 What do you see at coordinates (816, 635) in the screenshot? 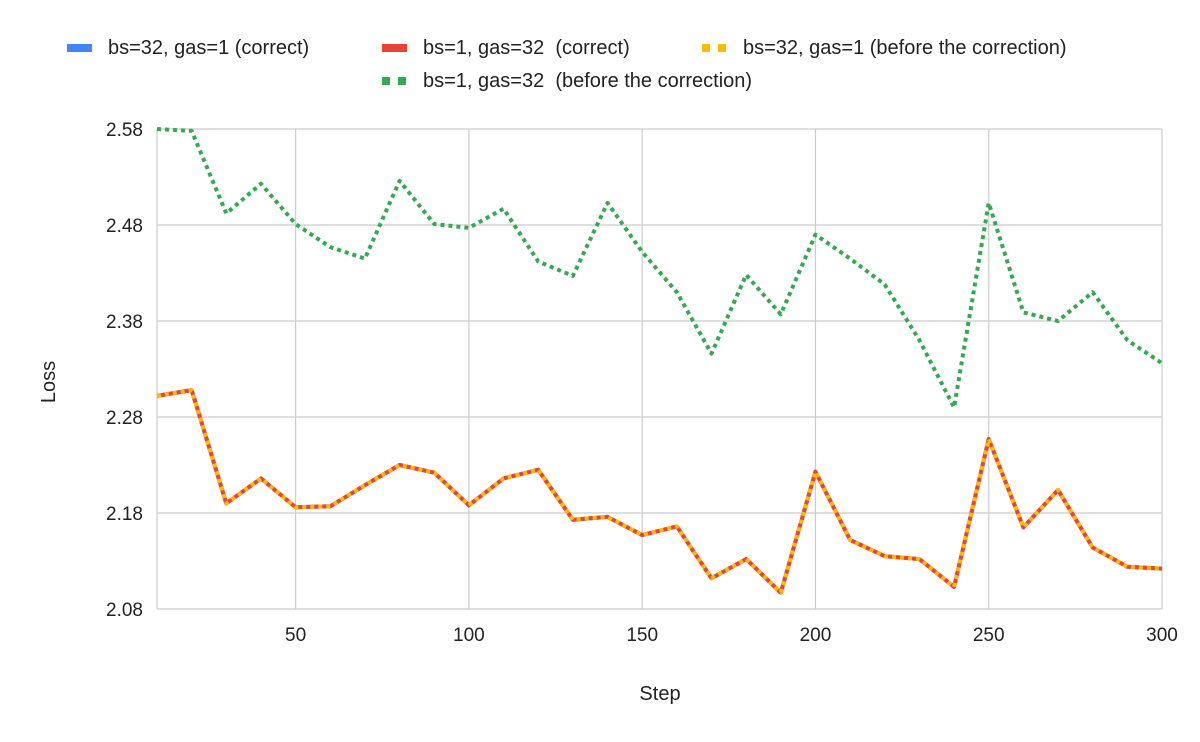
I see `x-tick-label: 200` at bounding box center [816, 635].